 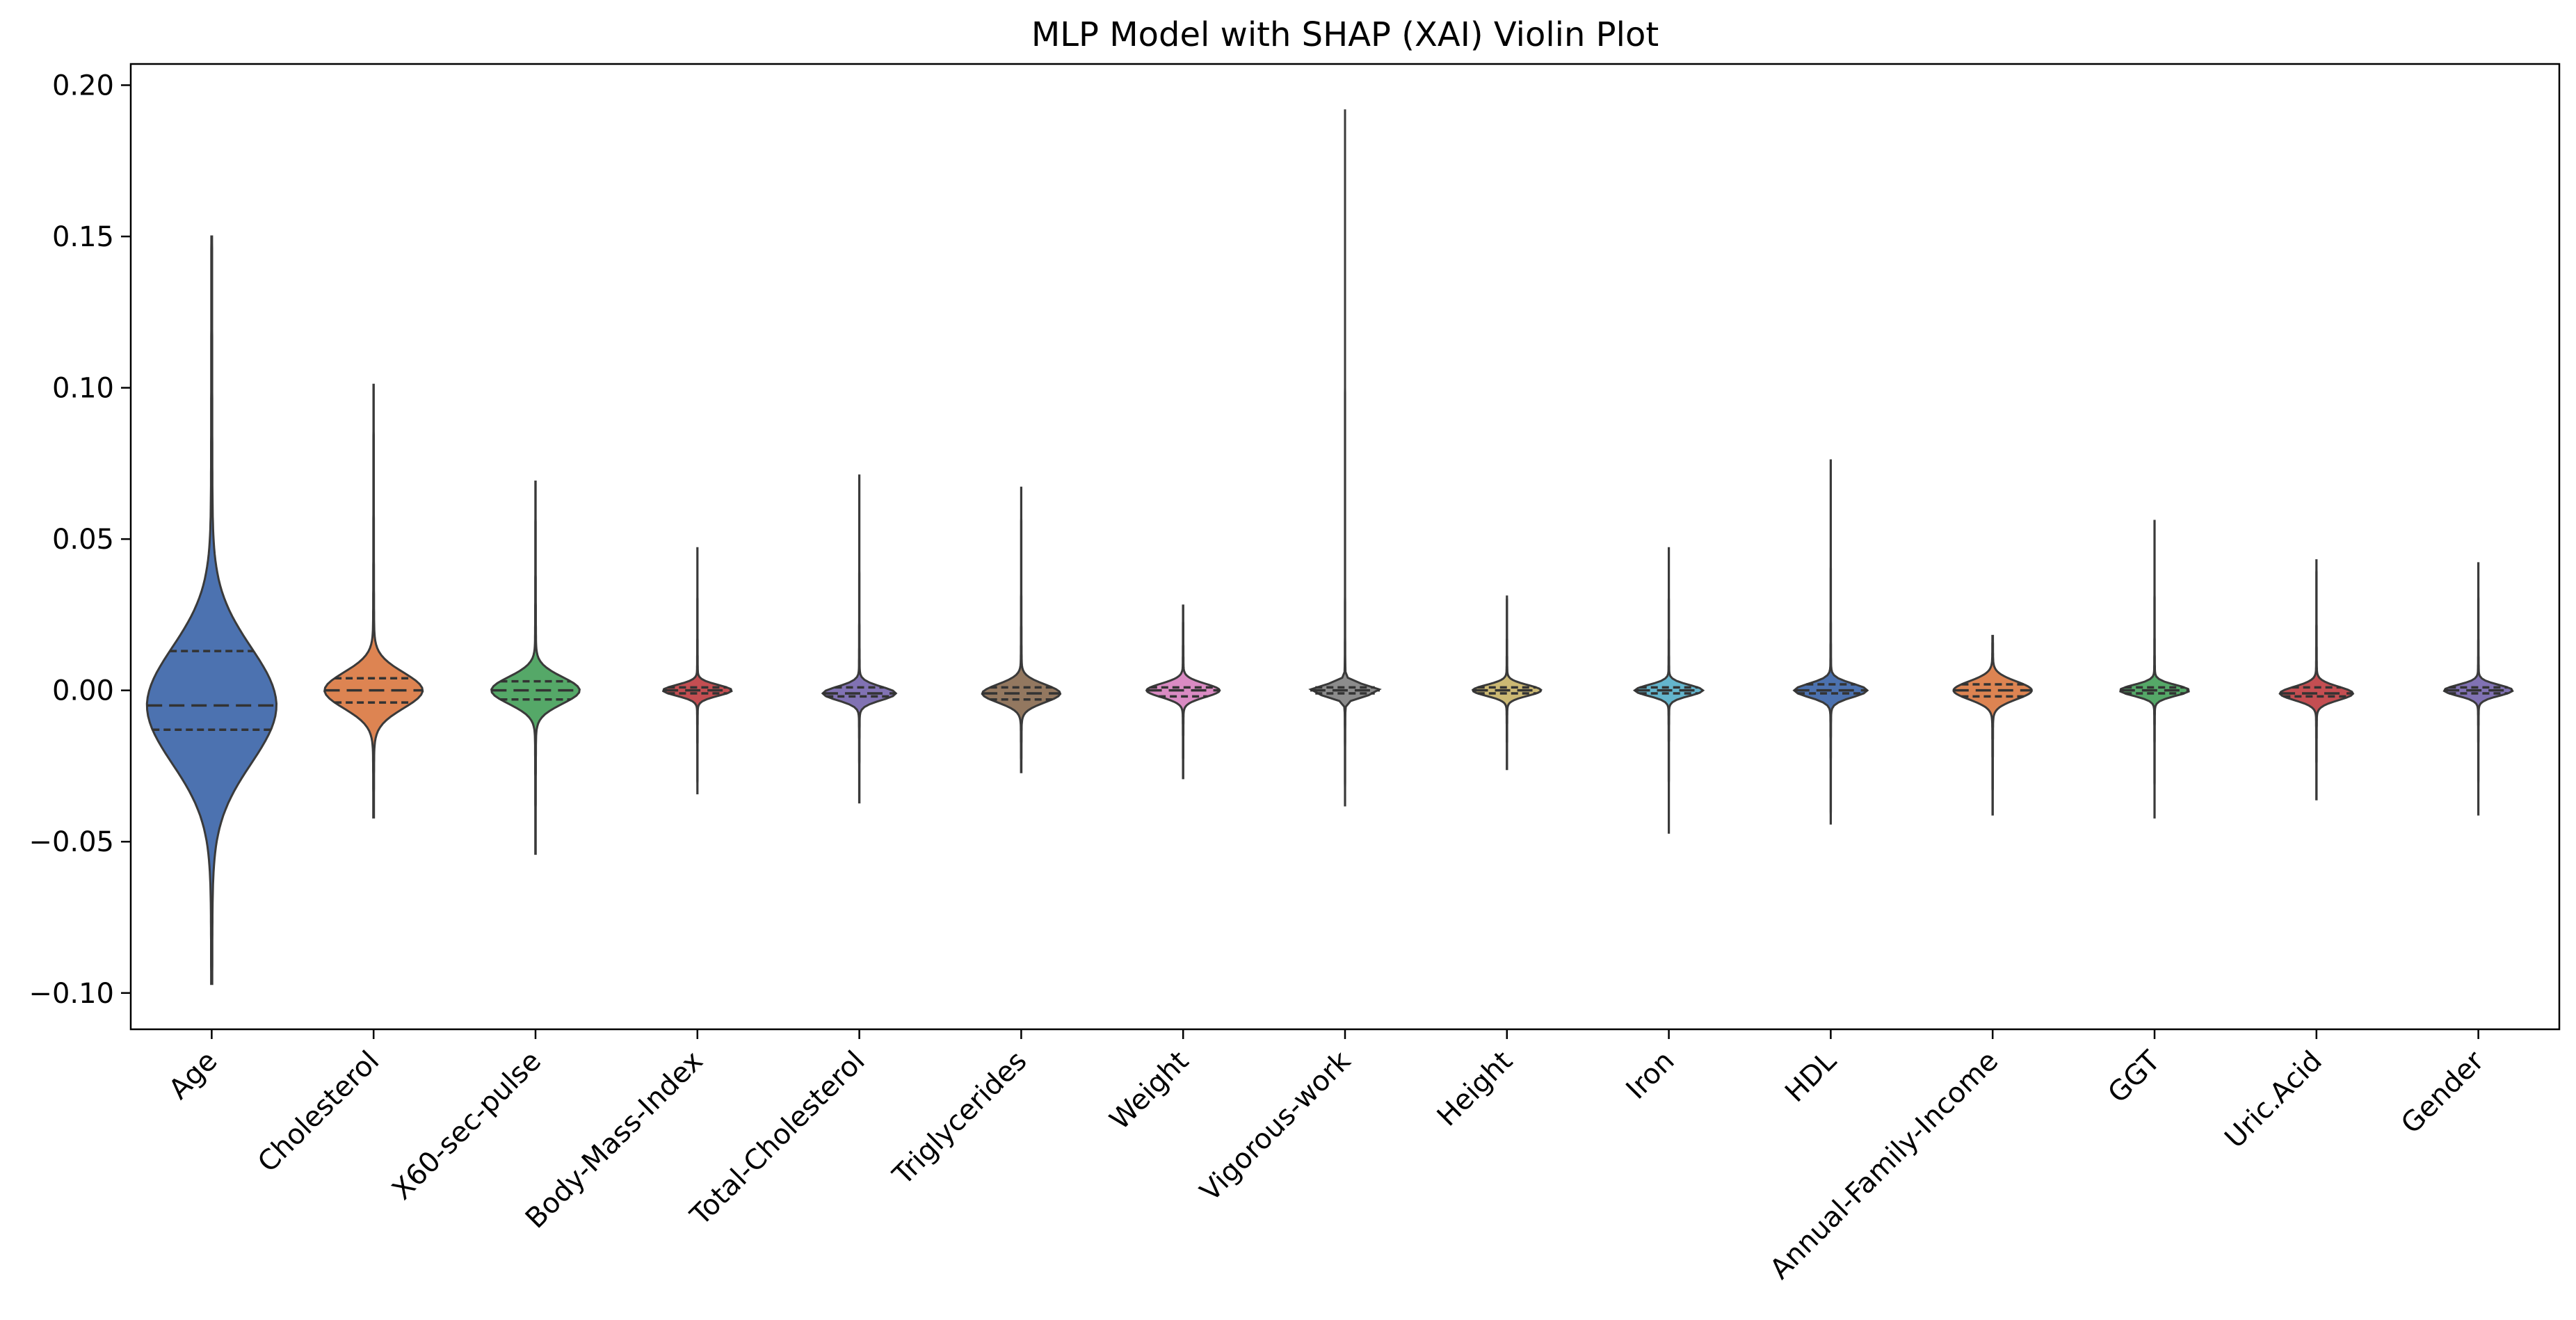 I want to click on violin-x60-sec-pulse, so click(x=535, y=668).